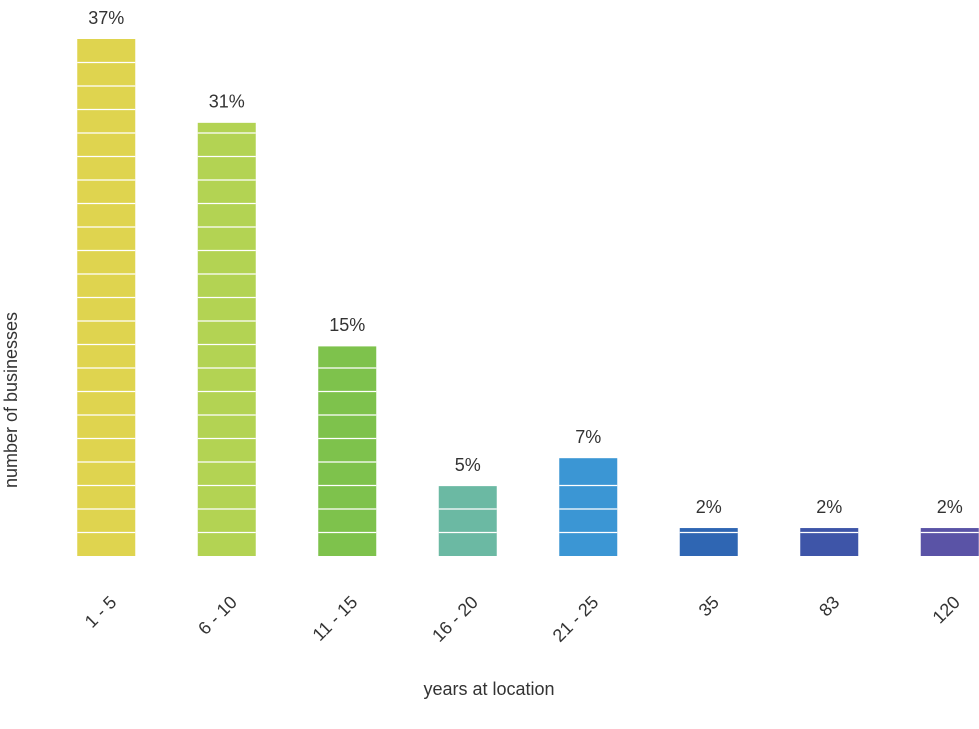 Image resolution: width=979 pixels, height=729 pixels. What do you see at coordinates (455, 619) in the screenshot?
I see `x-tick-label: 16 - 20` at bounding box center [455, 619].